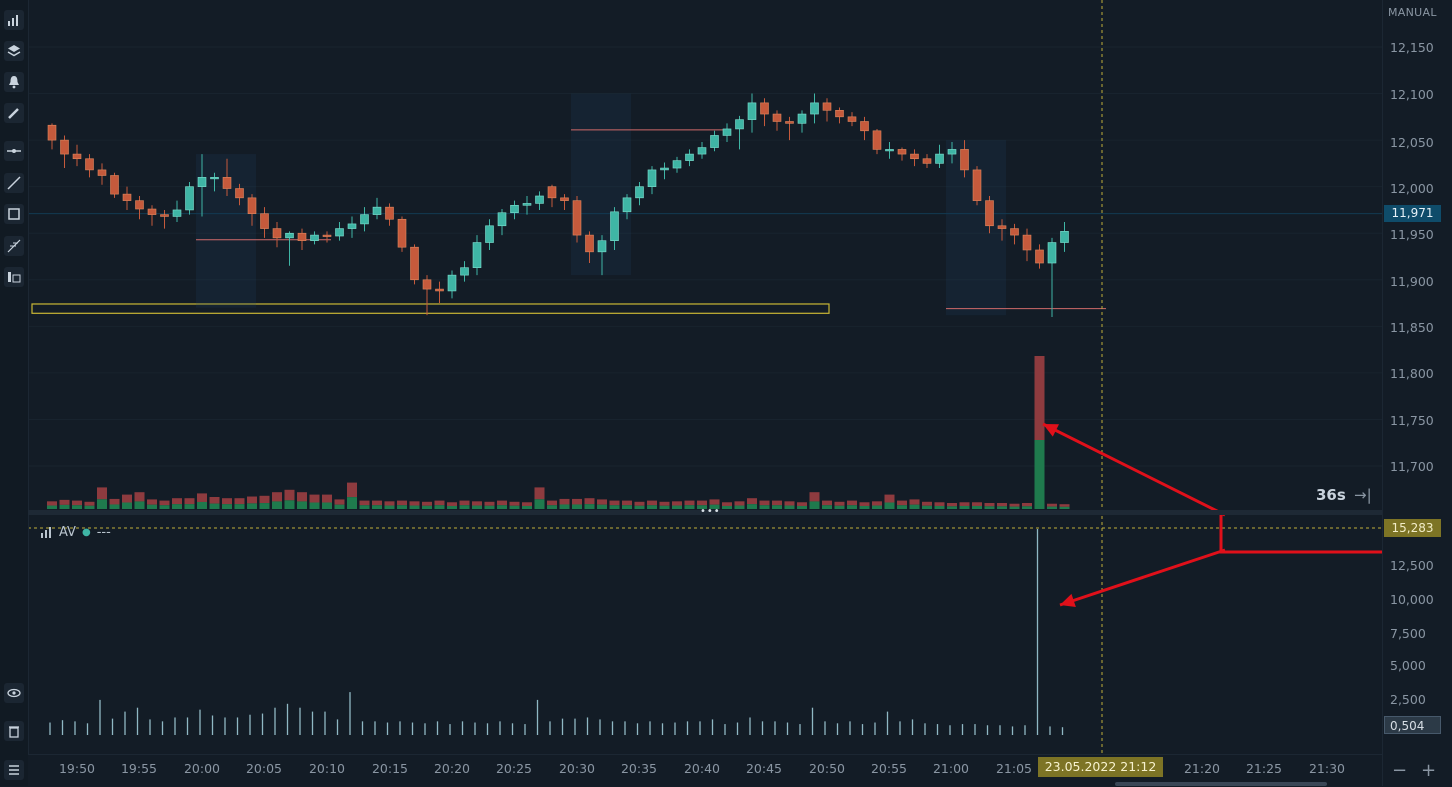  Describe the element at coordinates (827, 768) in the screenshot. I see `time-tick-label: 20:50` at that location.